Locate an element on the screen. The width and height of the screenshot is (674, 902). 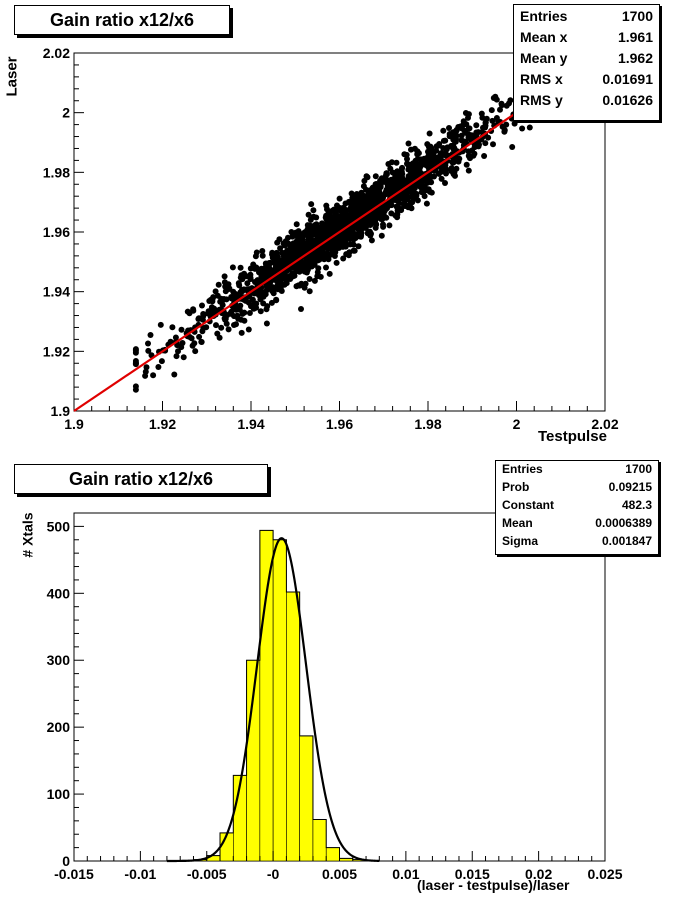
y-tick-label: 100 is located at coordinates (59, 794).